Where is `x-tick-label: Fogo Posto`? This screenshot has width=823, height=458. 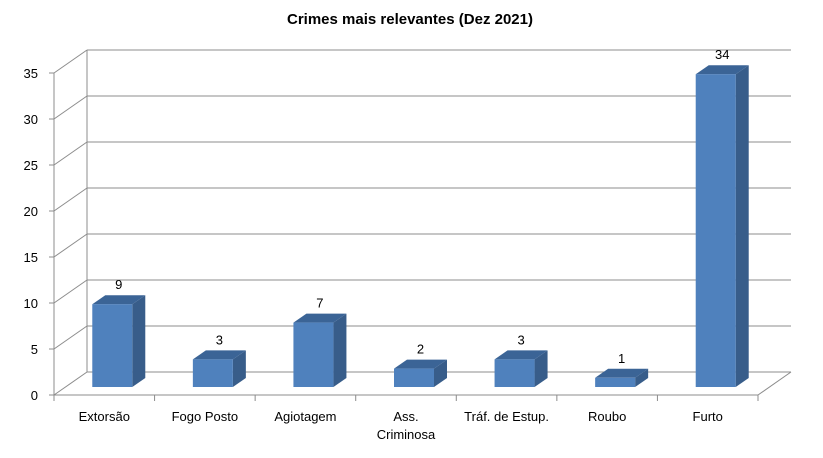
x-tick-label: Fogo Posto is located at coordinates (205, 416).